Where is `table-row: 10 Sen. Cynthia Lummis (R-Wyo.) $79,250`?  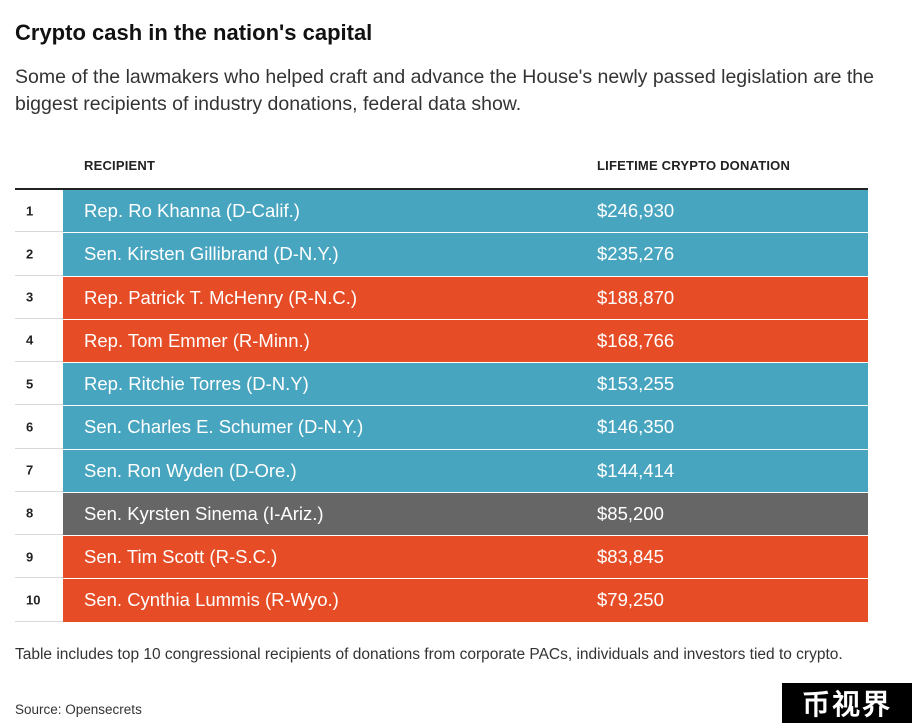 table-row: 10 Sen. Cynthia Lummis (R-Wyo.) $79,250 is located at coordinates (441, 601).